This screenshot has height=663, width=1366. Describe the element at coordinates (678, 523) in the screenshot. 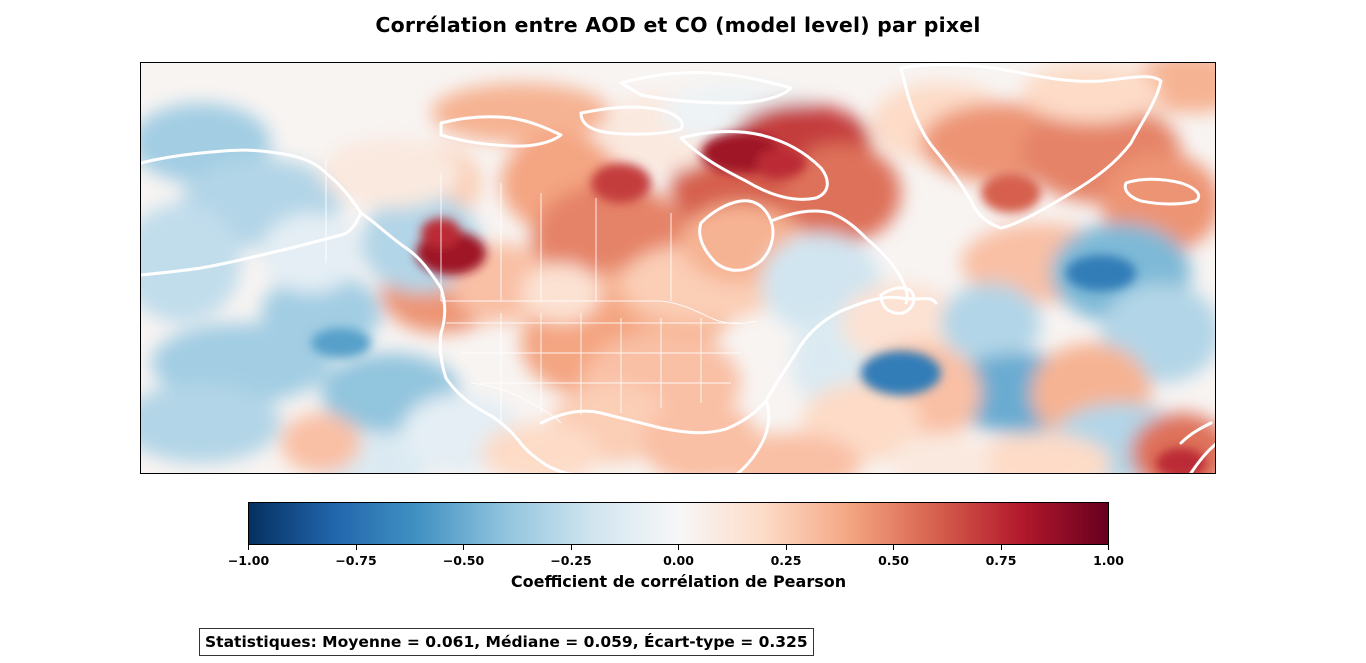

I see `colorbar` at that location.